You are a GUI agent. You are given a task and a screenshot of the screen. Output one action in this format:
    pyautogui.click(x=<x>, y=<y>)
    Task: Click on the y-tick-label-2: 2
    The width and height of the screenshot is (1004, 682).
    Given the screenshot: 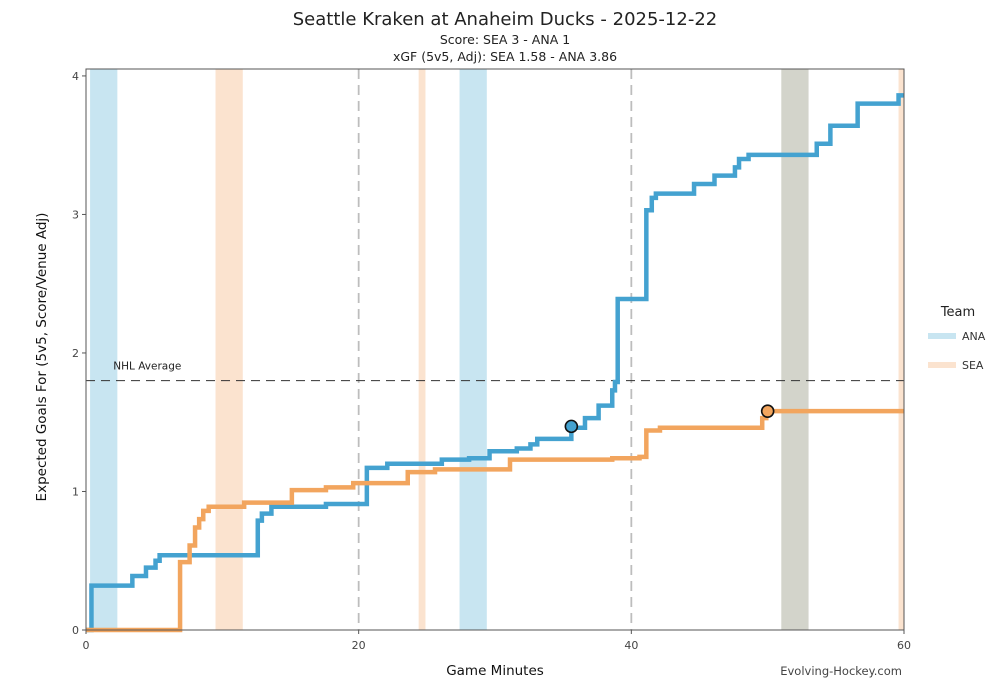 What is the action you would take?
    pyautogui.click(x=75, y=353)
    